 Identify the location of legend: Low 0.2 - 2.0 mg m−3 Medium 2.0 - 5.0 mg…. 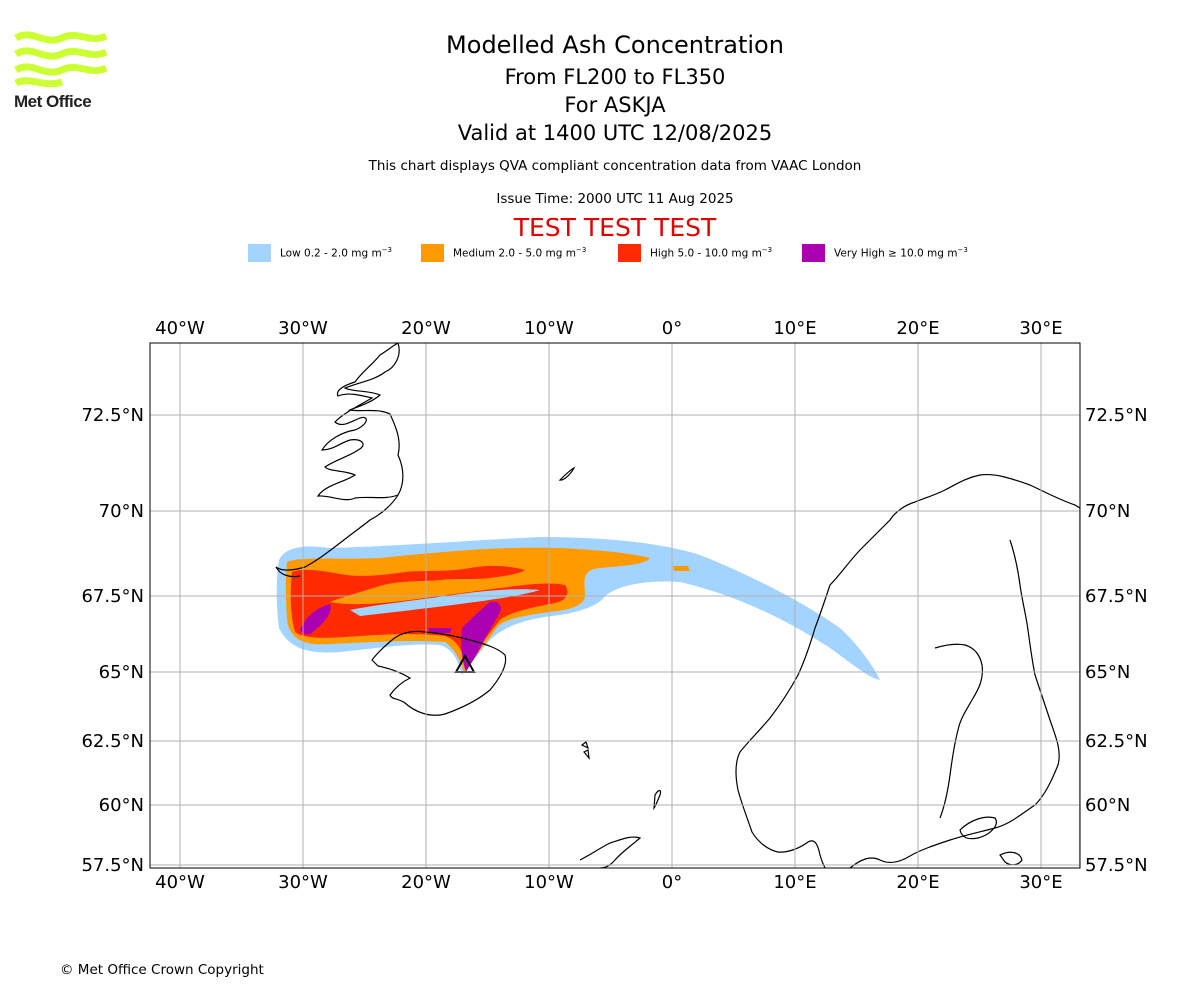
(600, 254).